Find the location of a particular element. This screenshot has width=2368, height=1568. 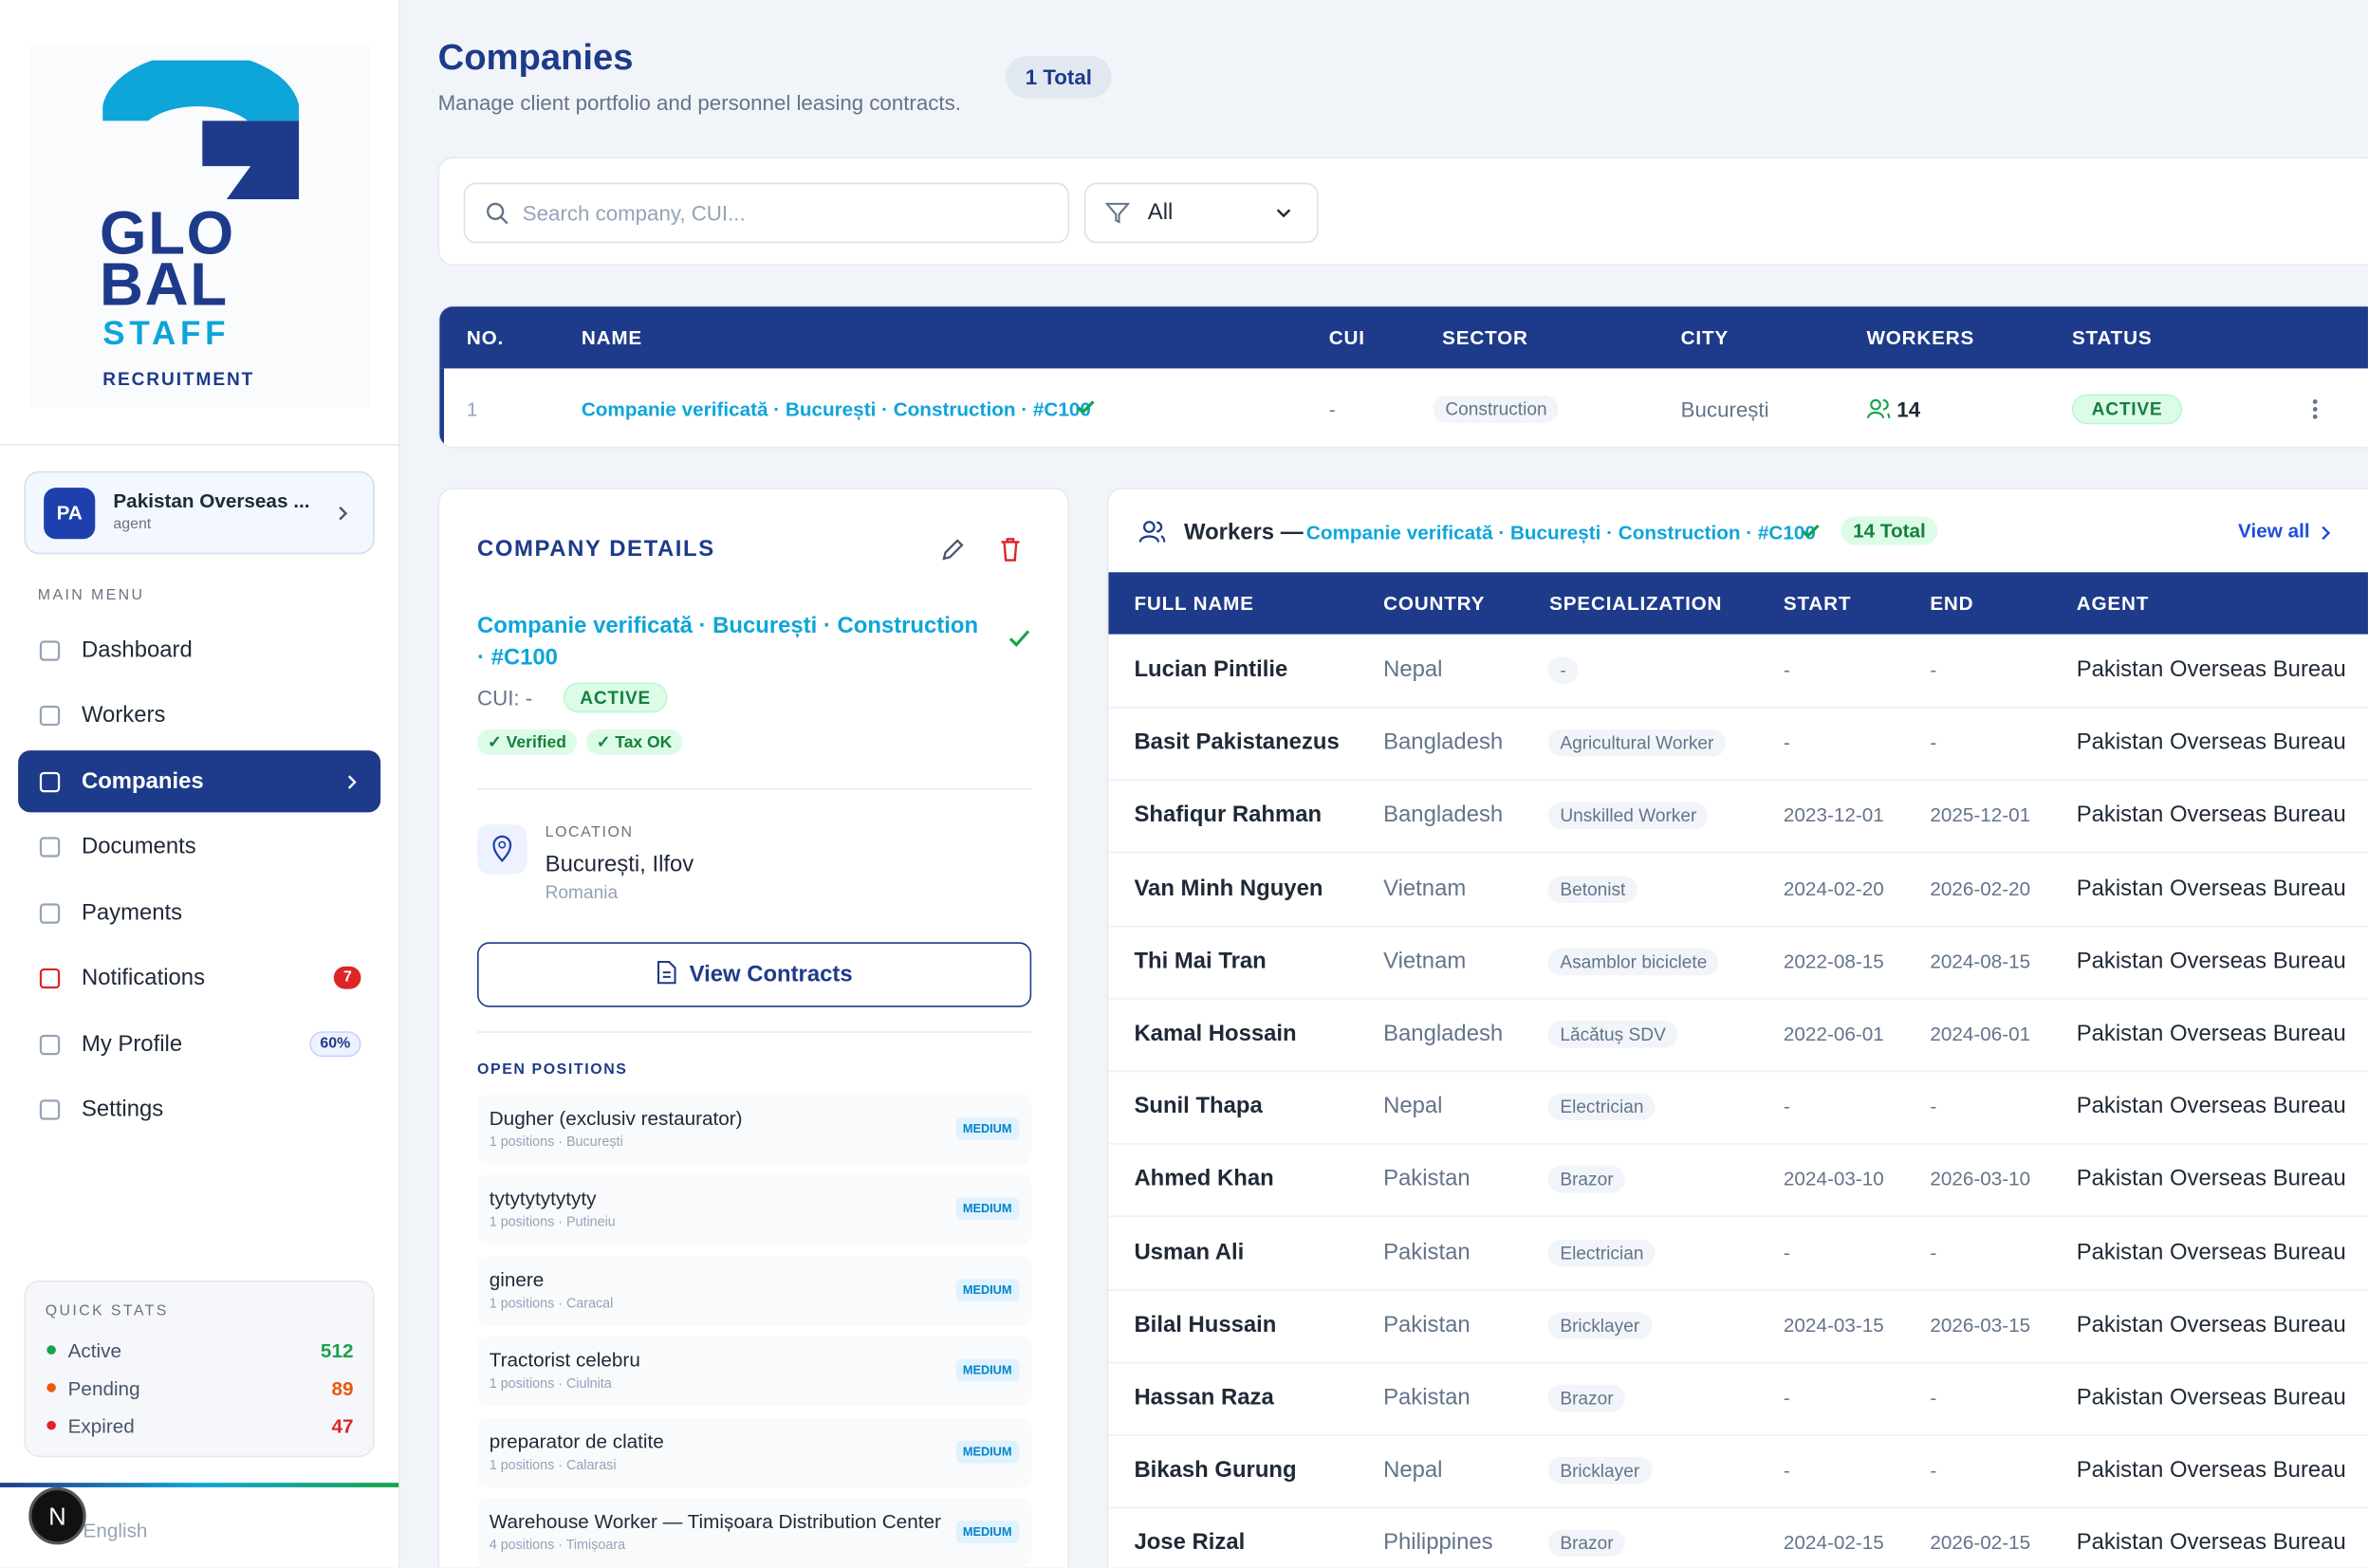

position-title: tytytytytytyty is located at coordinates (543, 1199).